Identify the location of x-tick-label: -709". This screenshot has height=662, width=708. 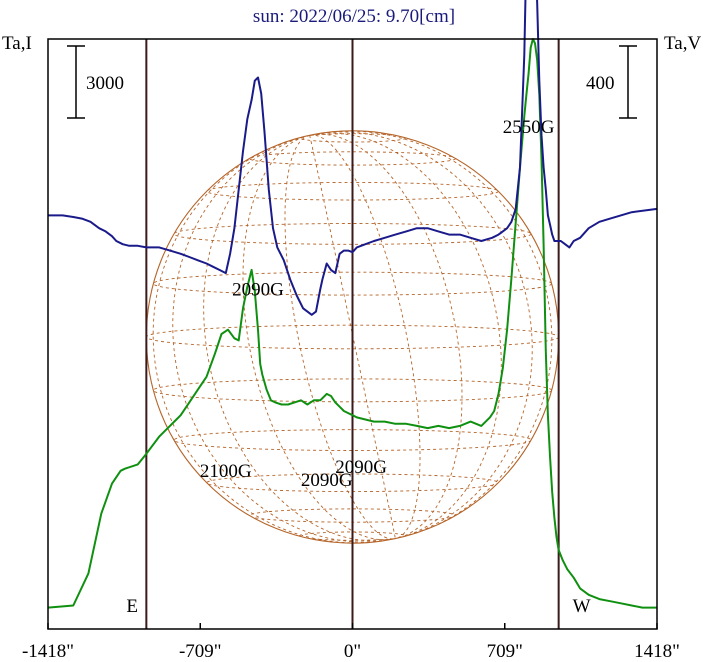
(200, 651).